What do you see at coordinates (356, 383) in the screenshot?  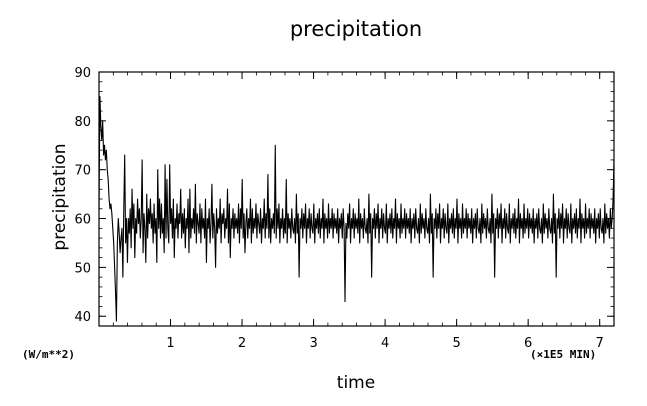 I see `x-axis-label: time` at bounding box center [356, 383].